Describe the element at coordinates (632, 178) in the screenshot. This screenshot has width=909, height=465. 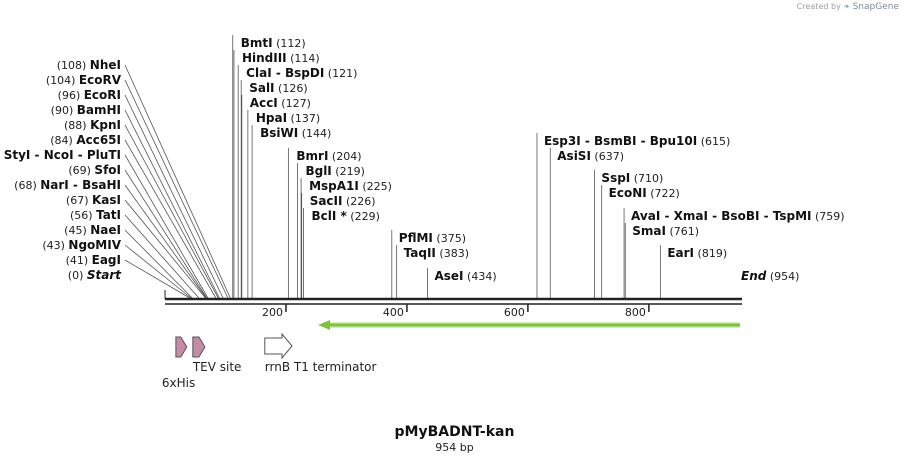
I see `site-label-sspi: SspI (710)` at that location.